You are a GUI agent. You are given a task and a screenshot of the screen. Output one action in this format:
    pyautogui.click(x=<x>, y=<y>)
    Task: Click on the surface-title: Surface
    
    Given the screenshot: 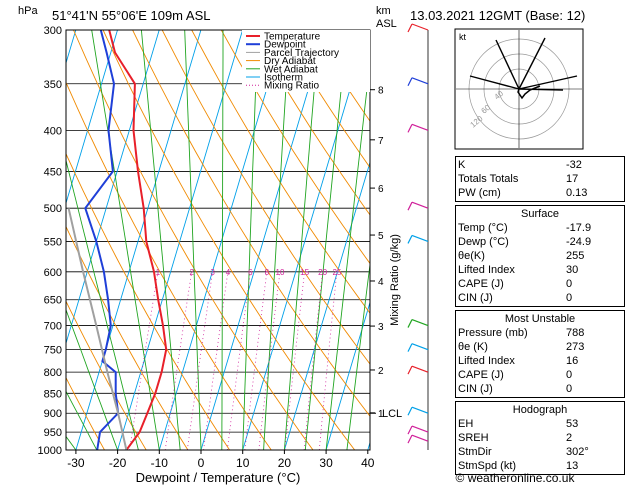 What is the action you would take?
    pyautogui.click(x=540, y=214)
    